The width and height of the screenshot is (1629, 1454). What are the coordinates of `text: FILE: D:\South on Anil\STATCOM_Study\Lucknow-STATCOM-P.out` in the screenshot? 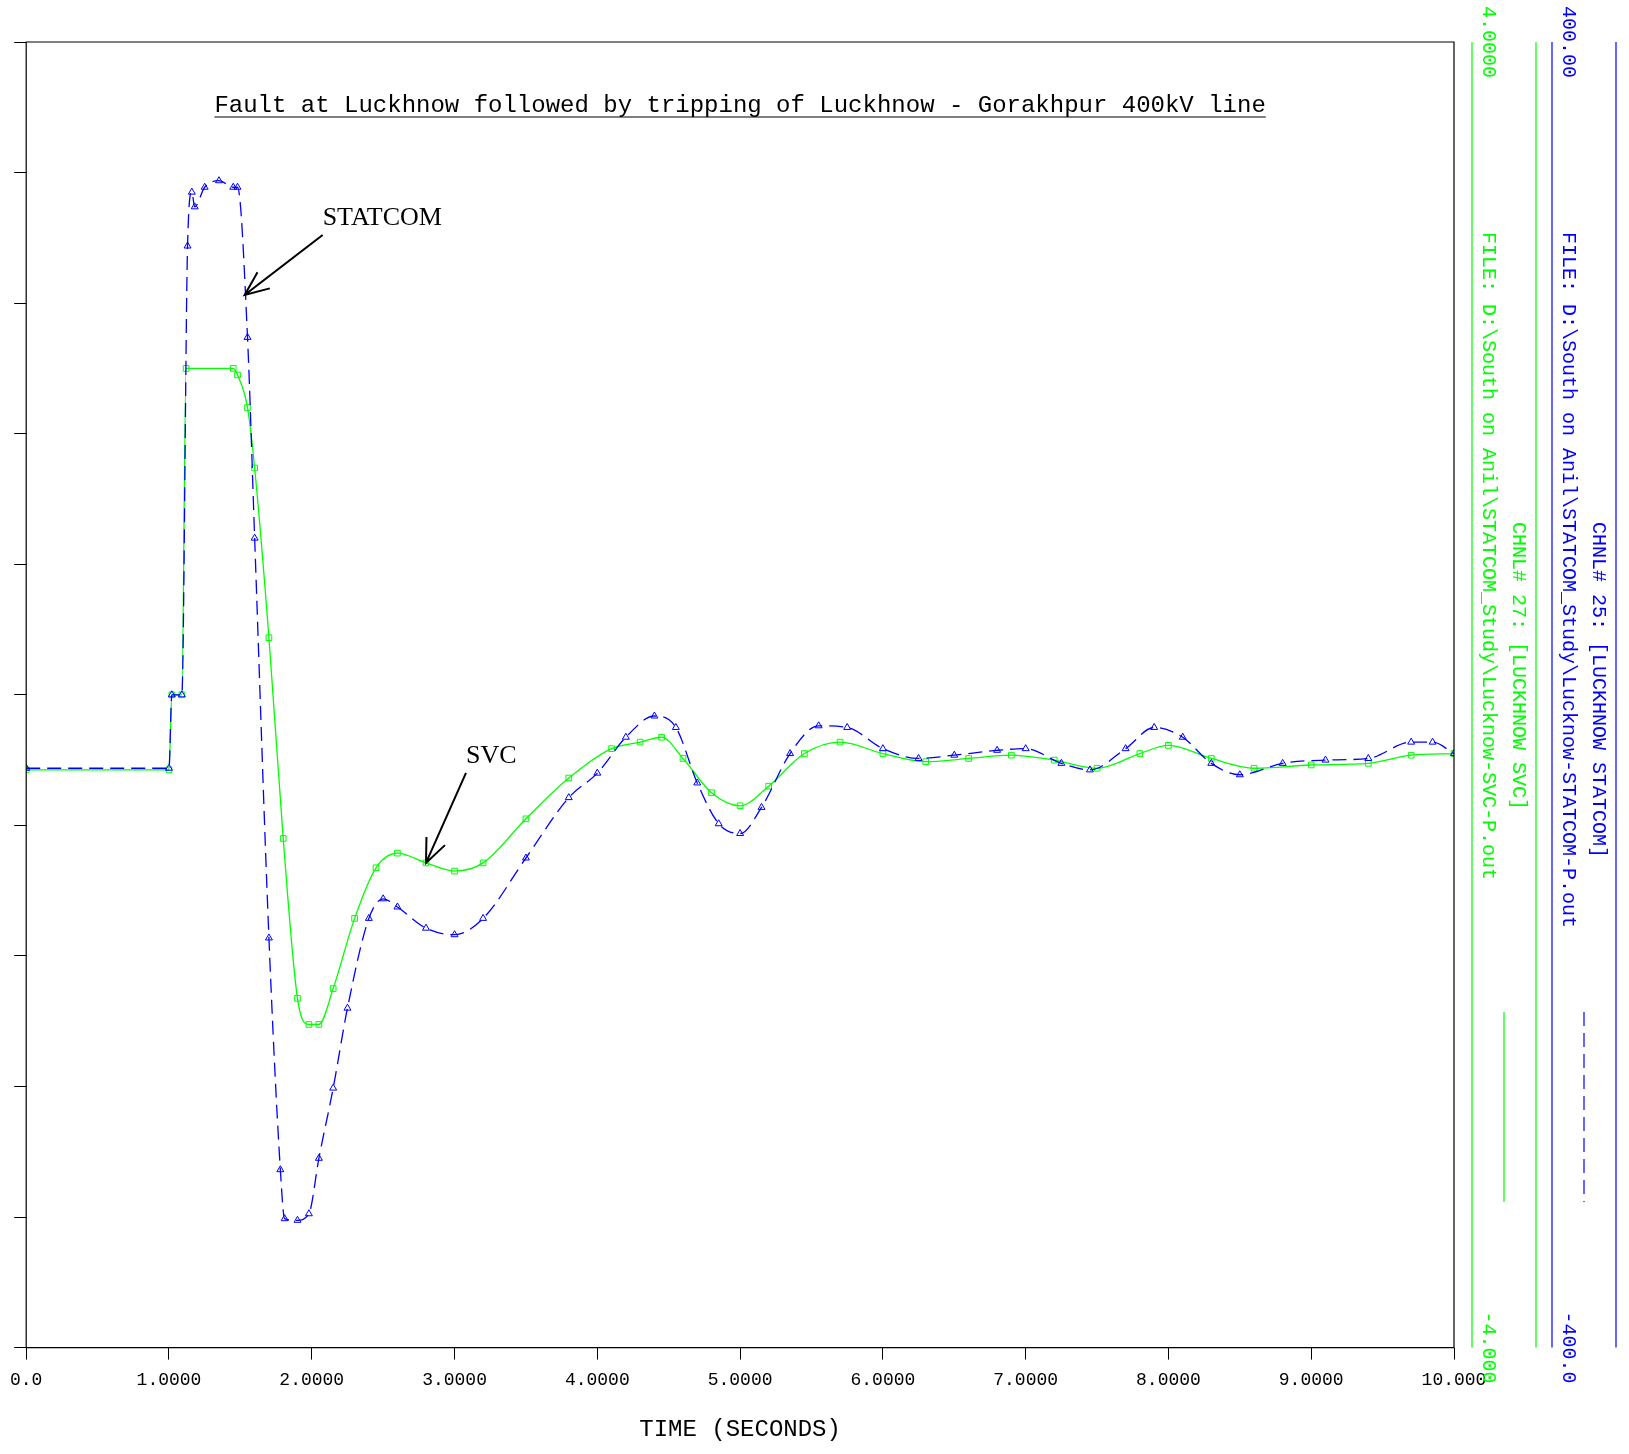 It's located at (1568, 580).